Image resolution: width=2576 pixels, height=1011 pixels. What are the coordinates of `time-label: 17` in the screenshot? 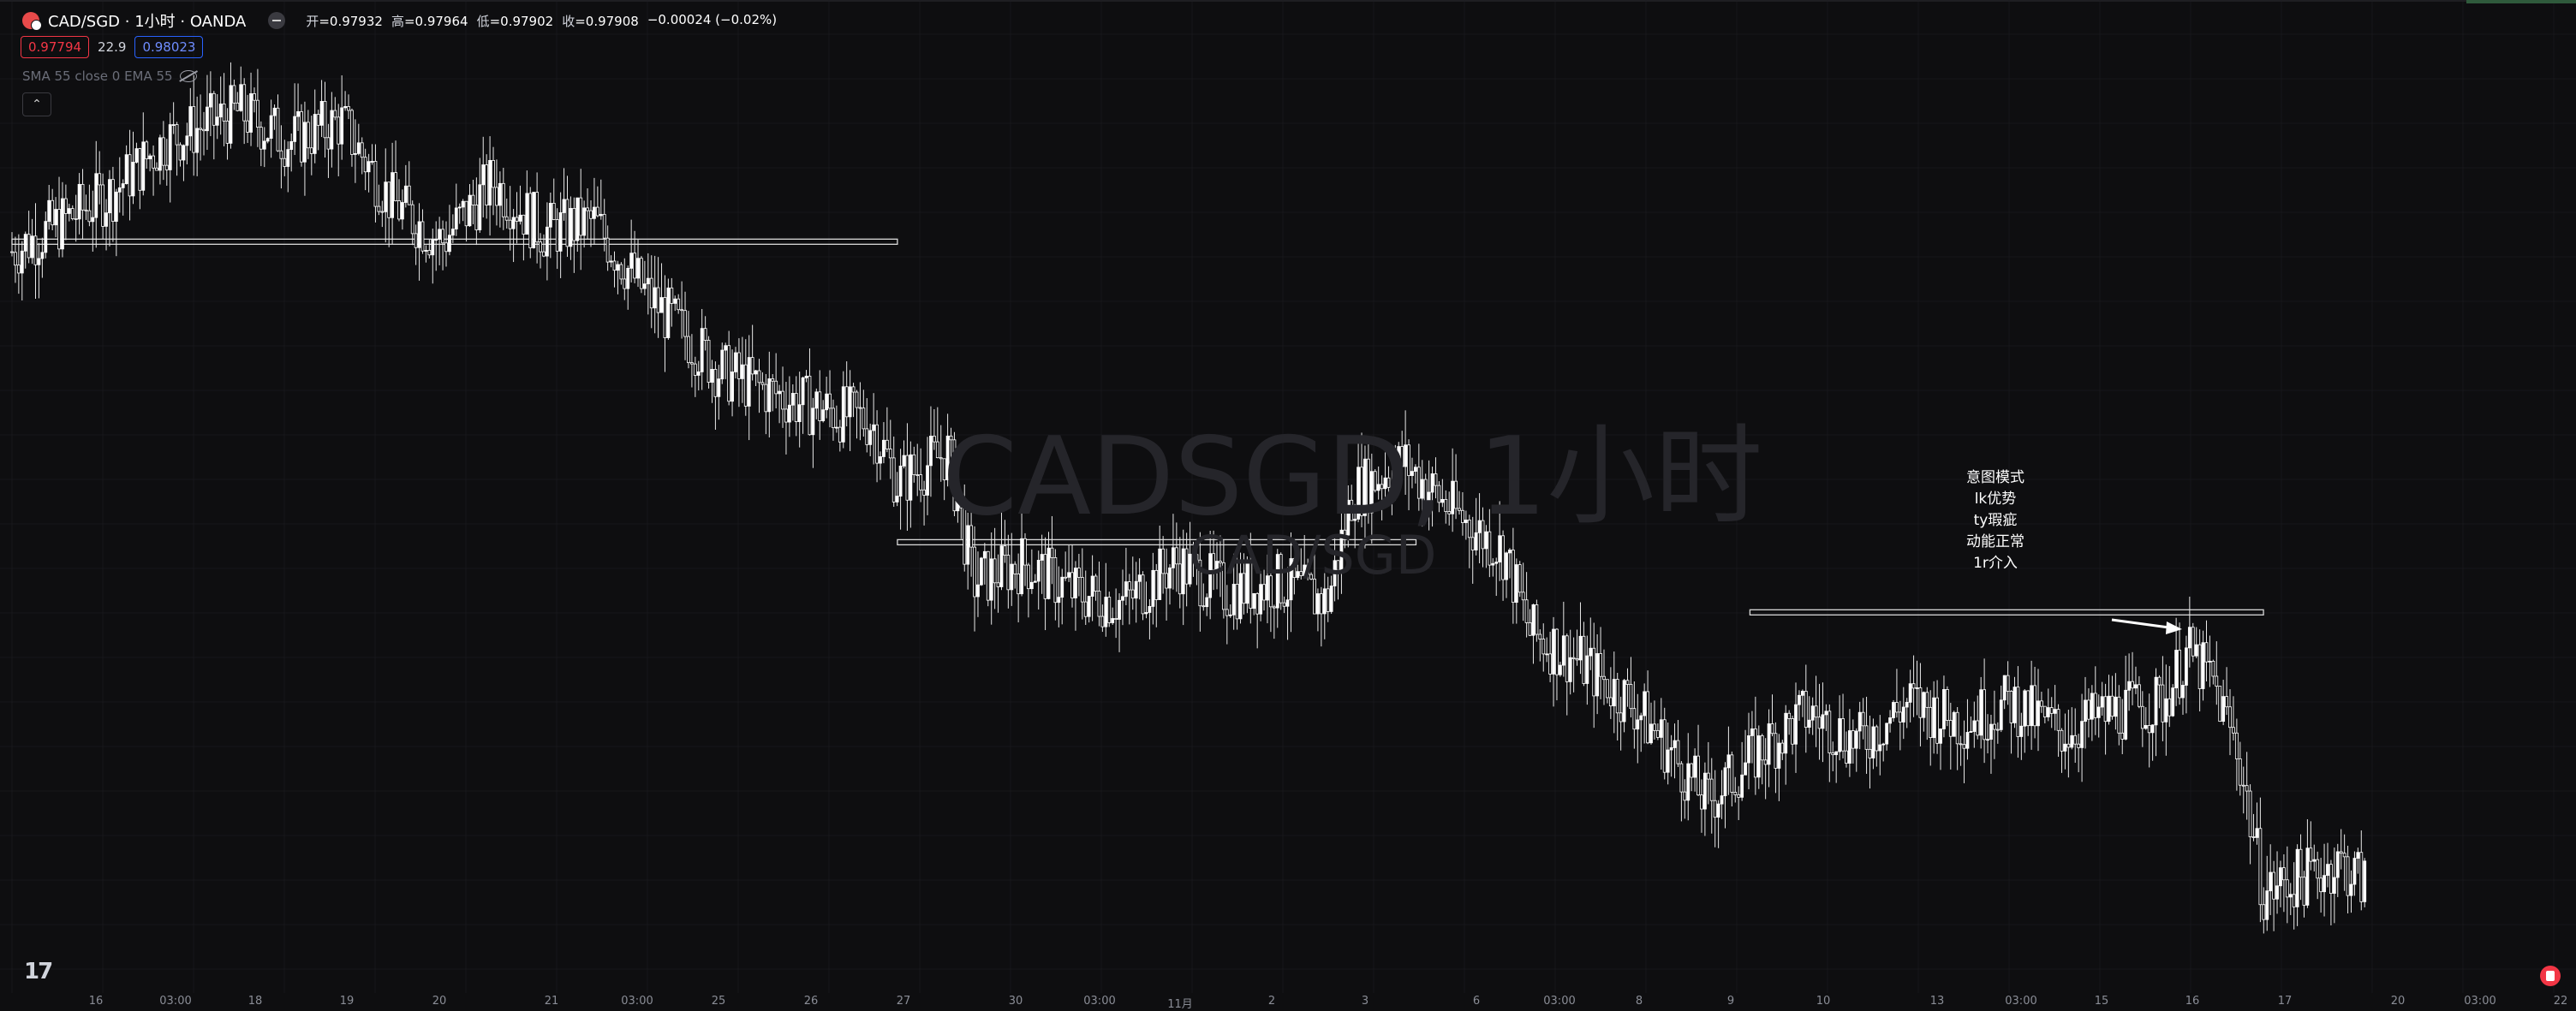 It's located at (2285, 1001).